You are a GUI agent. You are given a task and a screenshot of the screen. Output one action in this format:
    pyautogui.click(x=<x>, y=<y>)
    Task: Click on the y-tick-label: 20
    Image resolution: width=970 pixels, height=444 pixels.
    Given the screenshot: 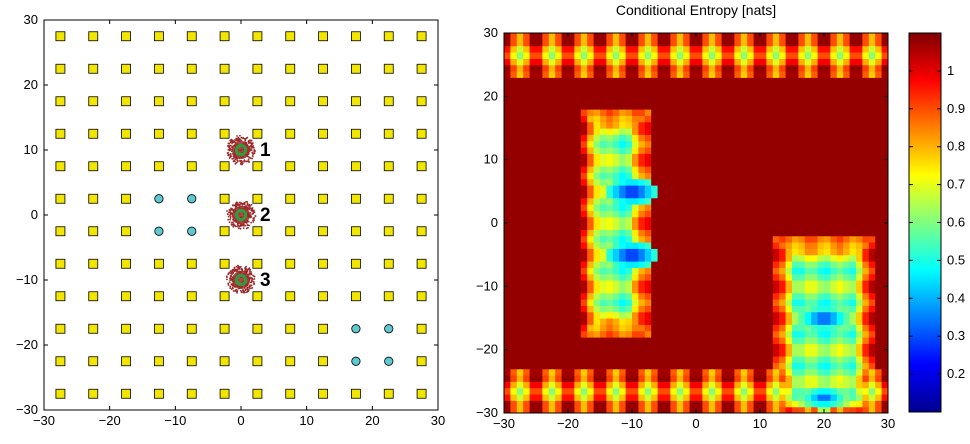 What is the action you would take?
    pyautogui.click(x=31, y=84)
    